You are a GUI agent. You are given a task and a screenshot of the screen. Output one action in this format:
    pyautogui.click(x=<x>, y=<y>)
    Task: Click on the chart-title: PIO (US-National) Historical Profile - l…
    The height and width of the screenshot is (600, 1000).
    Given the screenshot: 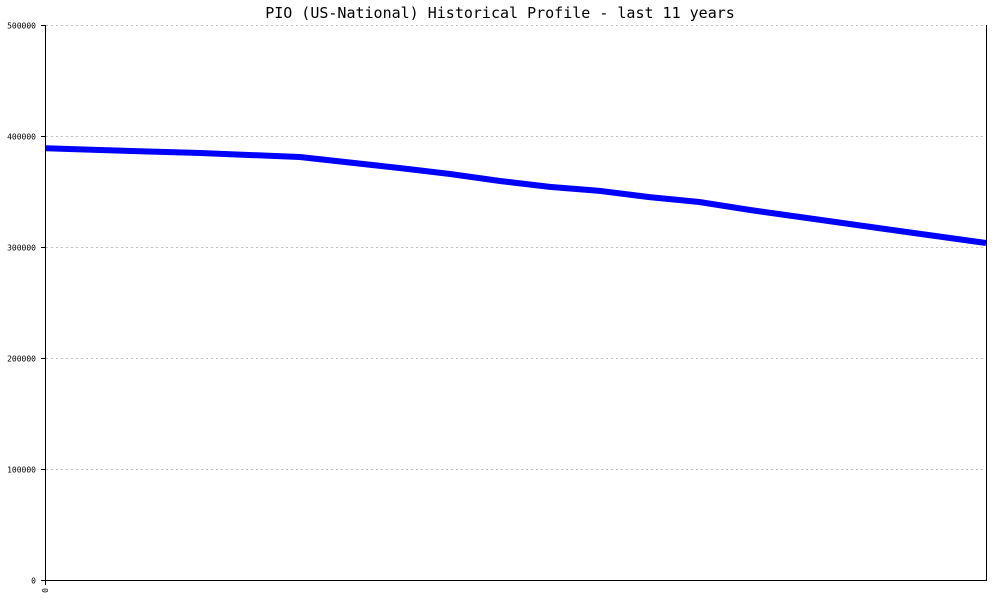 What is the action you would take?
    pyautogui.click(x=500, y=13)
    